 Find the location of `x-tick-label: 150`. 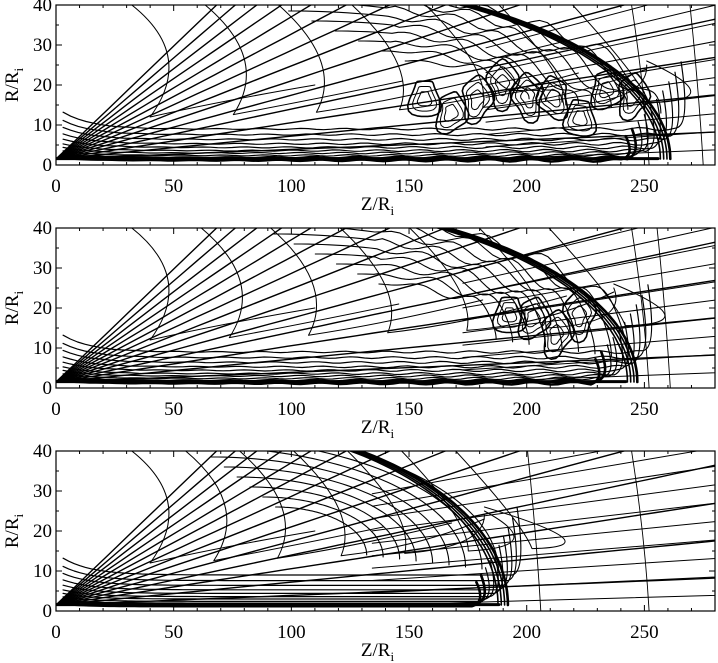

x-tick-label: 150 is located at coordinates (409, 409).